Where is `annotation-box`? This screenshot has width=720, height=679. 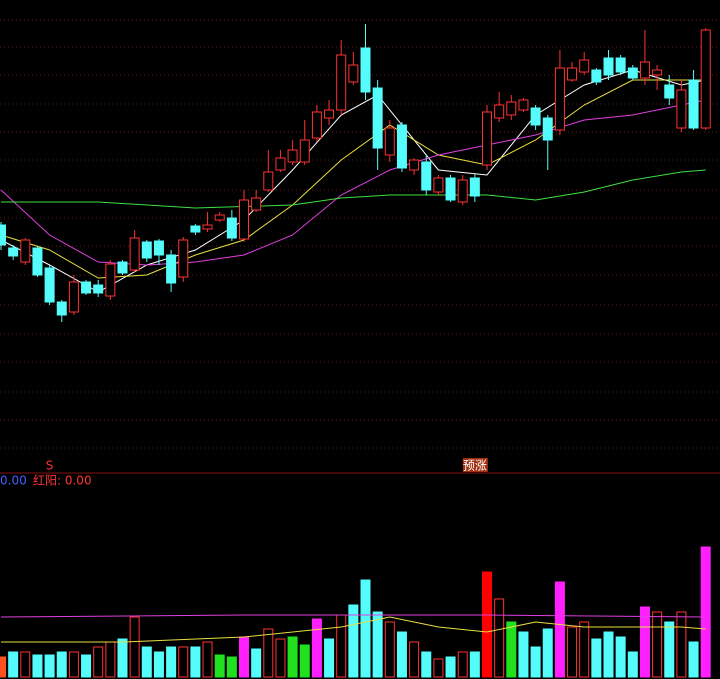 annotation-box is located at coordinates (475, 465).